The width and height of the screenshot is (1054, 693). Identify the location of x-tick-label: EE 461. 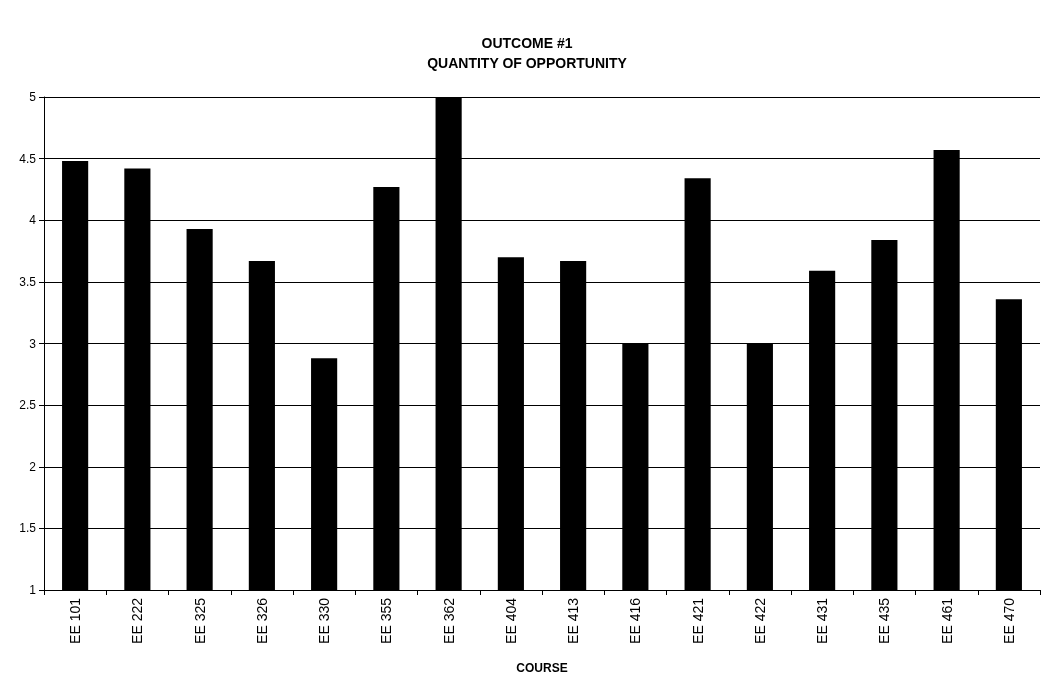
(946, 620).